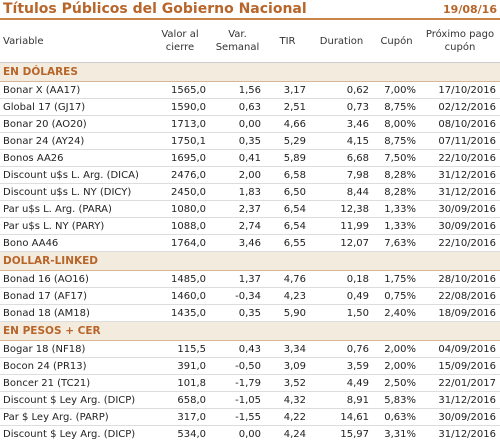  What do you see at coordinates (341, 107) in the screenshot?
I see `cell: 0,73` at bounding box center [341, 107].